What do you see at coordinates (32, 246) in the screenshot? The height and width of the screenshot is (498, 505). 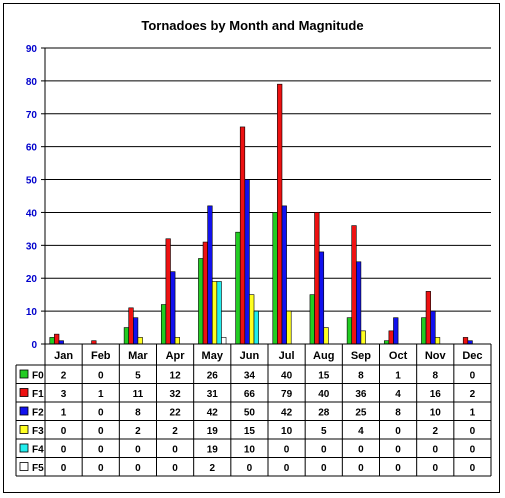 I see `y-tick-label: 30` at bounding box center [32, 246].